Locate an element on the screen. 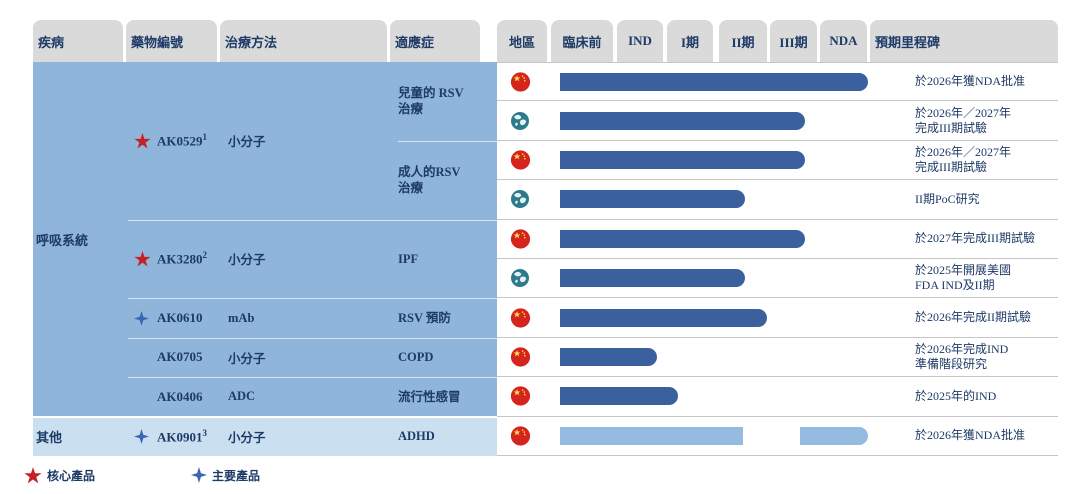 The height and width of the screenshot is (494, 1080). footnote-sup: 1 is located at coordinates (205, 137).